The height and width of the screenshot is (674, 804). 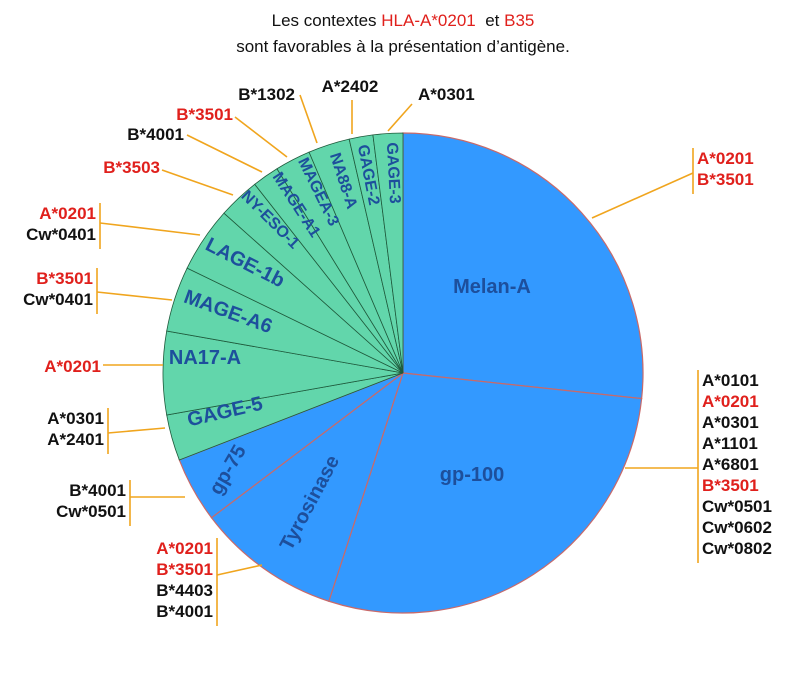 What do you see at coordinates (307, 487) in the screenshot?
I see `pie-slice-tyrosinase` at bounding box center [307, 487].